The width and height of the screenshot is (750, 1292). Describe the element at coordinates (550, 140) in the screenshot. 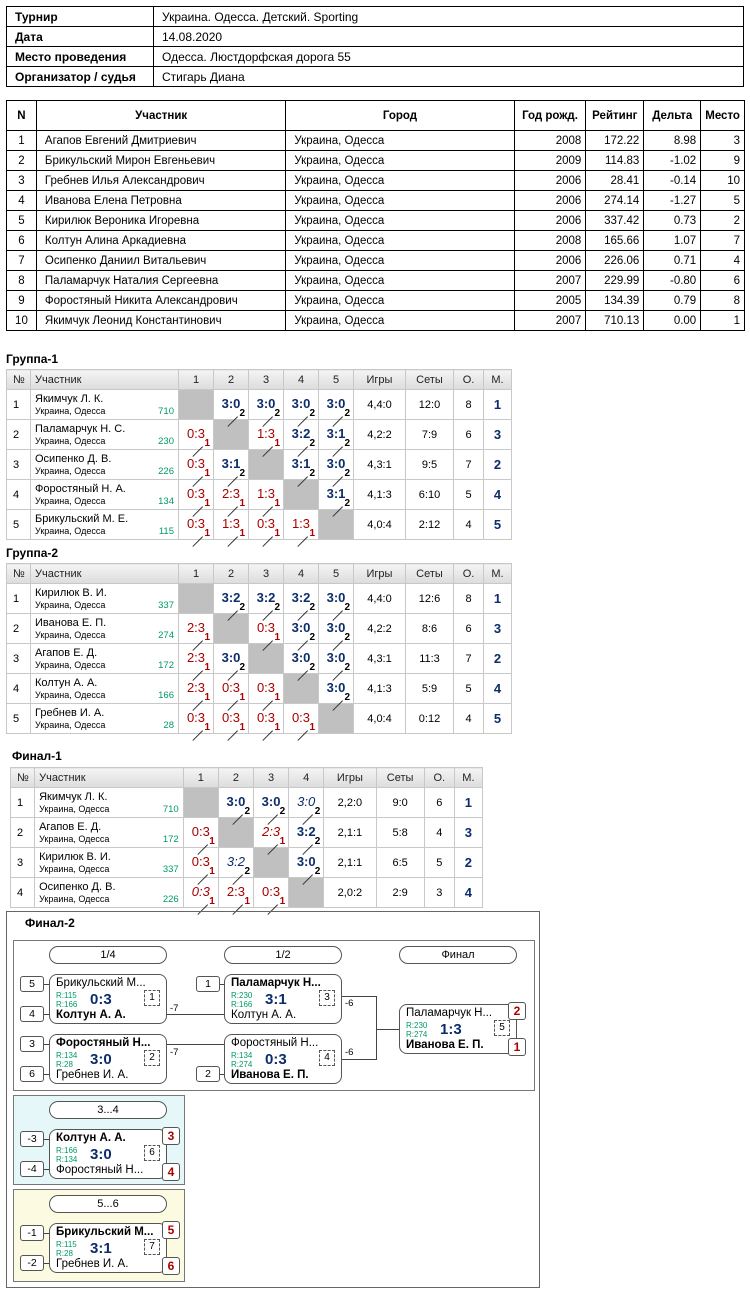

I see `table-cell: 2008` at that location.